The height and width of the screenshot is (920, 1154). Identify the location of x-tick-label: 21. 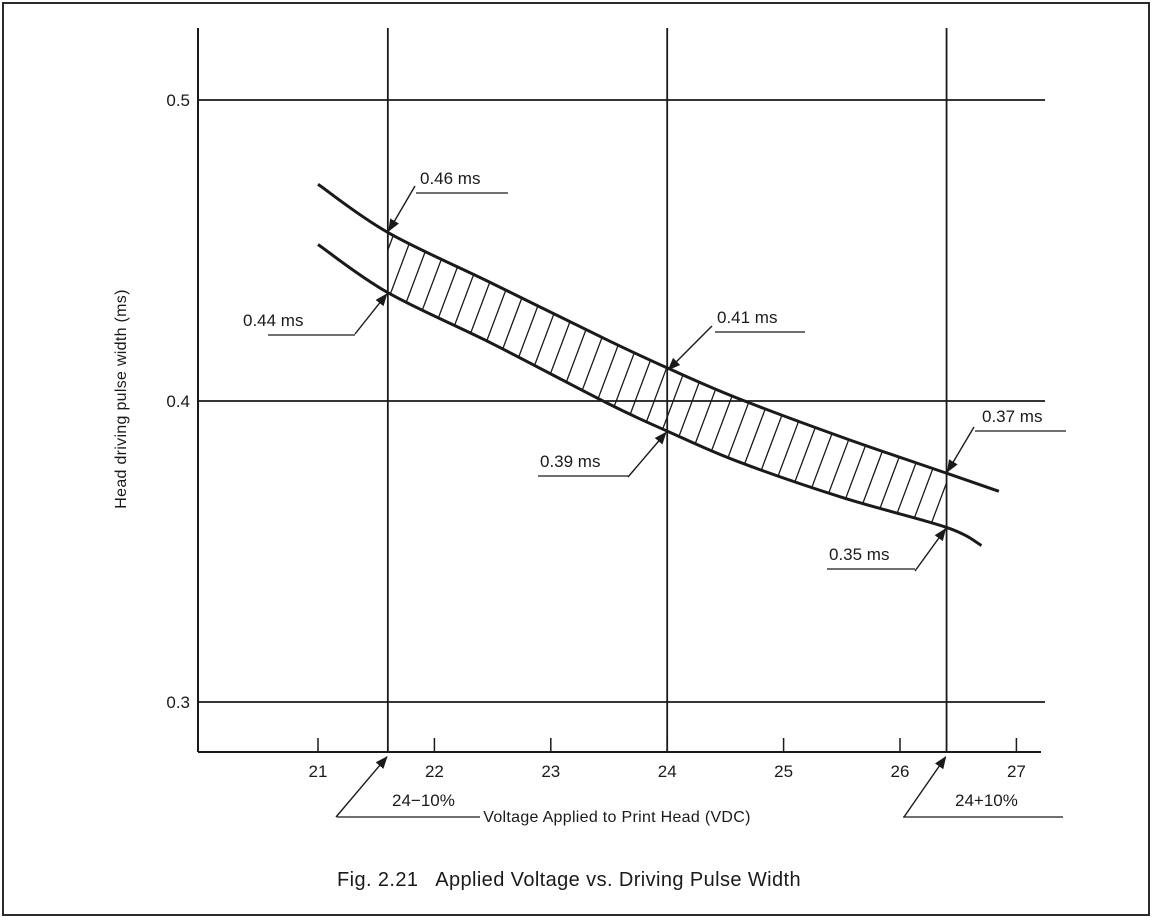
(318, 771).